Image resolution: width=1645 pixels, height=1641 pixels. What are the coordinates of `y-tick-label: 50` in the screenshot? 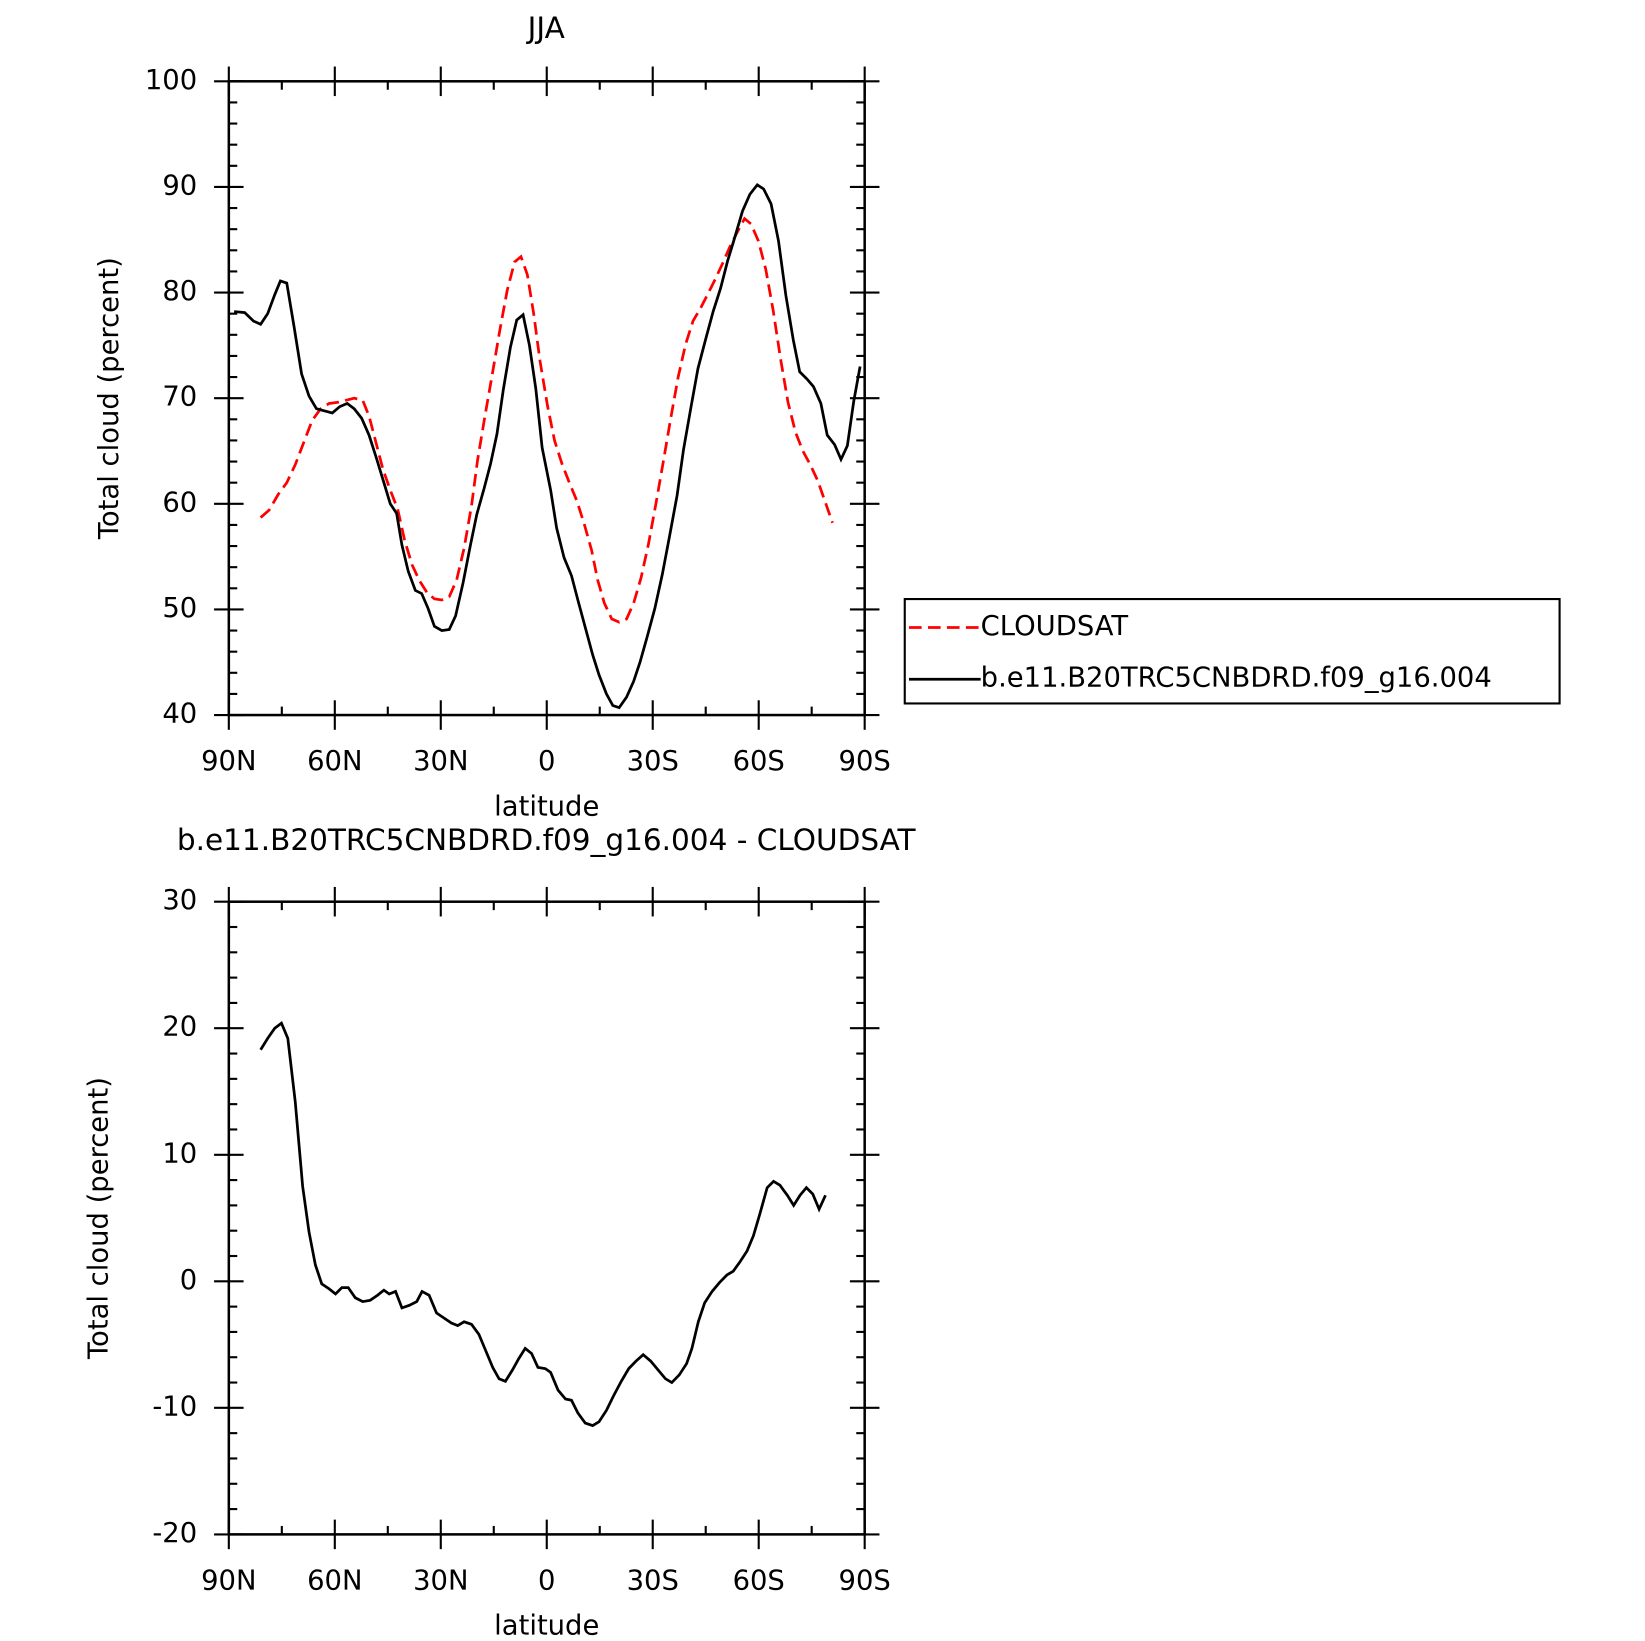 It's located at (179, 608).